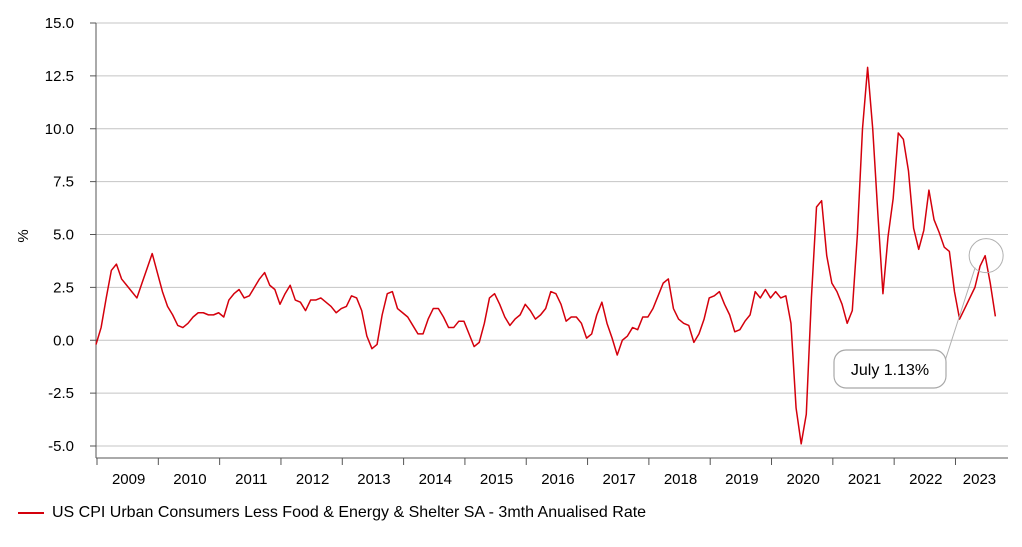 This screenshot has height=547, width=1022. I want to click on x-tick-label: 2020, so click(802, 479).